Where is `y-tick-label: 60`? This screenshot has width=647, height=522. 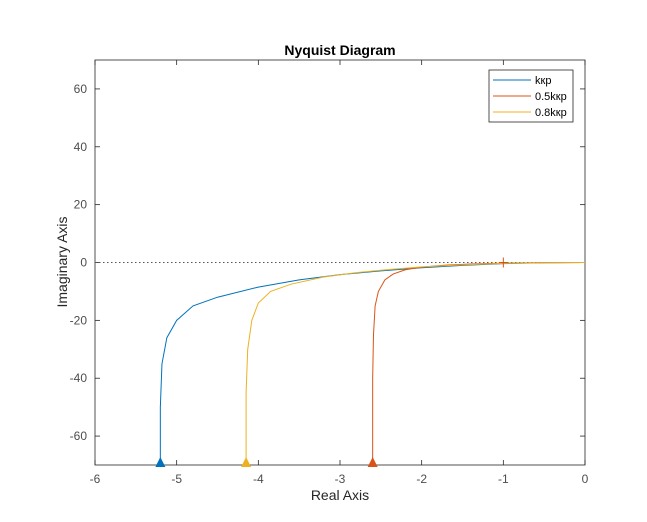 y-tick-label: 60 is located at coordinates (81, 89).